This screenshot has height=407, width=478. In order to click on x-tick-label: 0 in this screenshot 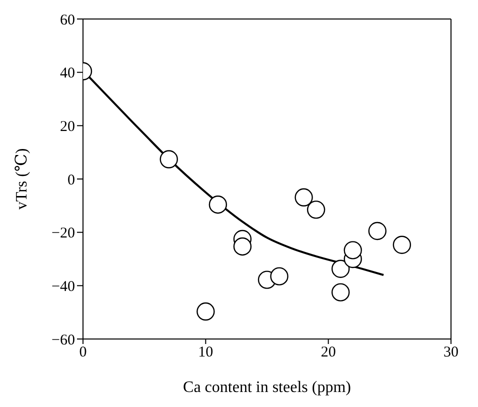, I will do `click(83, 352)`.